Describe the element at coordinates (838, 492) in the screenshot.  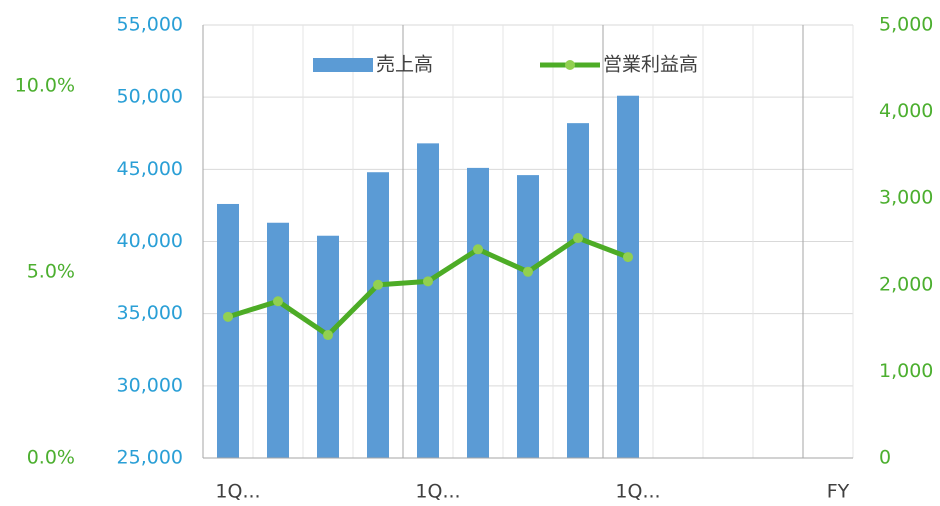
I see `x-tick-label: FY` at that location.